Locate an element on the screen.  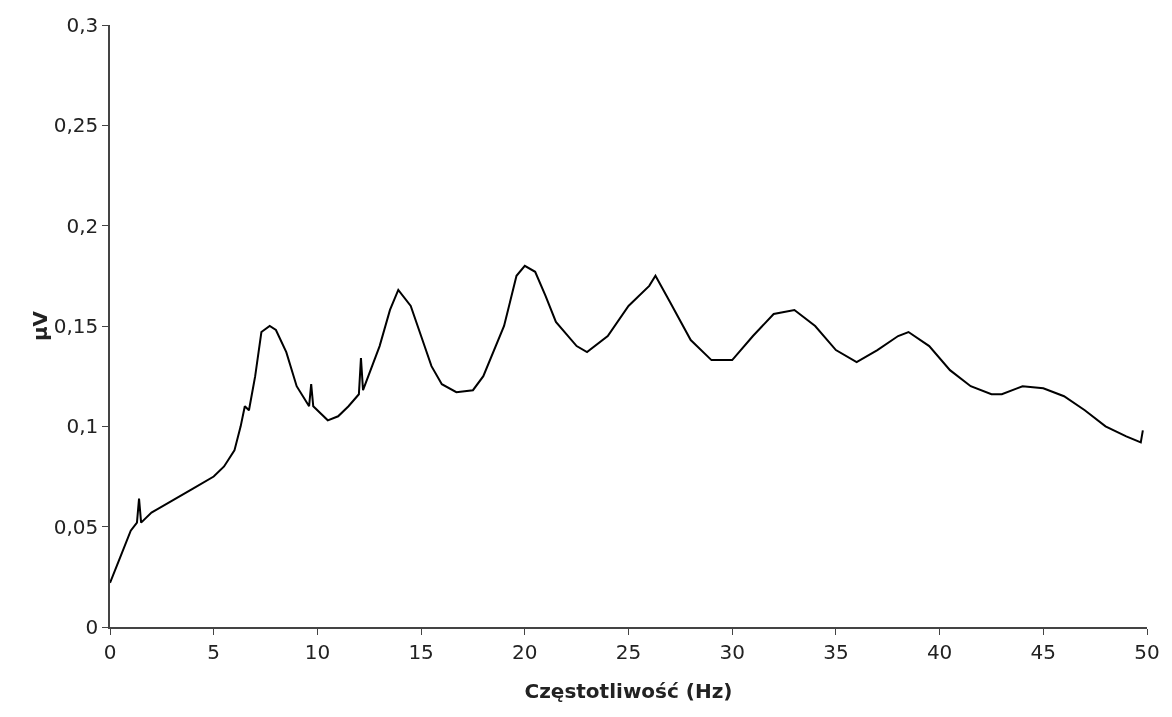
x-axis-title: Częstotliwość (Hz) is located at coordinates (628, 690).